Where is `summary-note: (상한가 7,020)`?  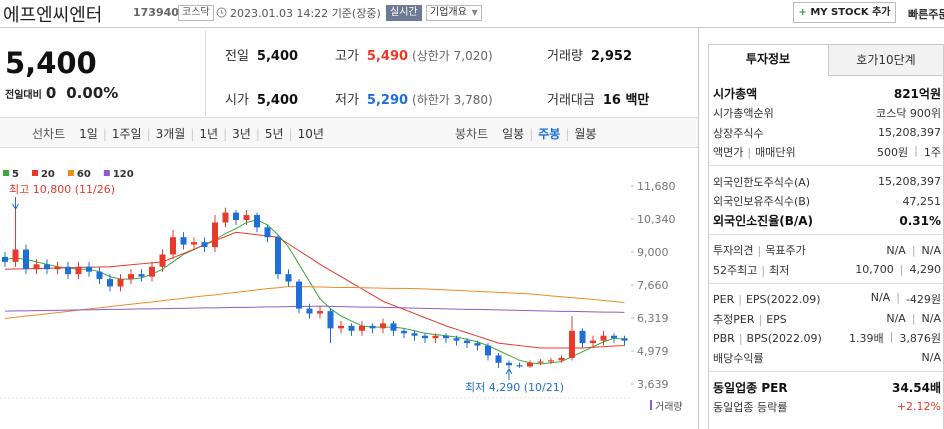
summary-note: (상한가 7,020) is located at coordinates (452, 56).